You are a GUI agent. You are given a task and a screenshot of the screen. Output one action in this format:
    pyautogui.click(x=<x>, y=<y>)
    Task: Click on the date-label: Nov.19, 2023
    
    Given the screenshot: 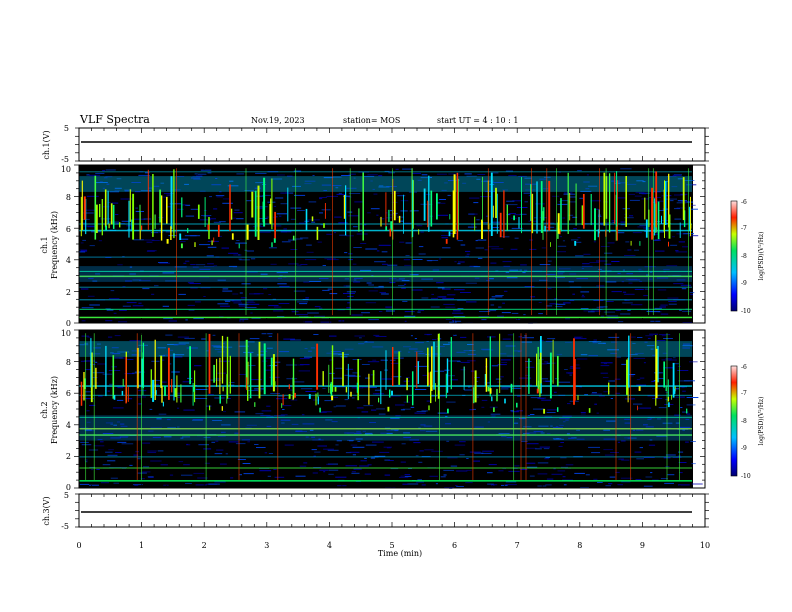 What is the action you would take?
    pyautogui.click(x=278, y=120)
    